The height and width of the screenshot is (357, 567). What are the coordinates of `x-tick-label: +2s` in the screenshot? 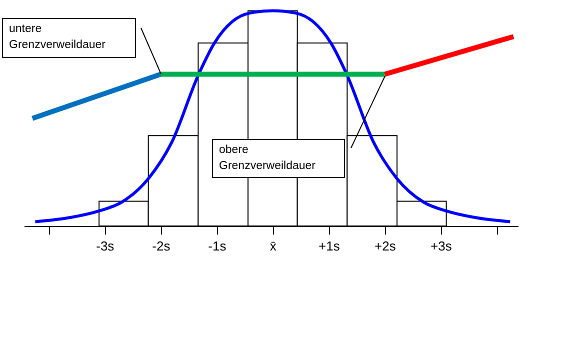 It's located at (385, 246).